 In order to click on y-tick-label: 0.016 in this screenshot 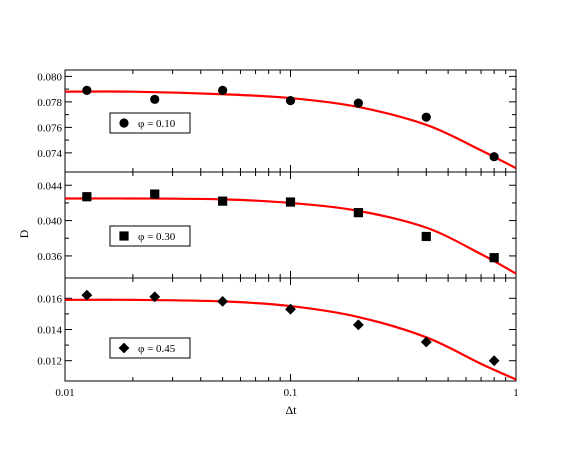, I will do `click(49, 299)`.